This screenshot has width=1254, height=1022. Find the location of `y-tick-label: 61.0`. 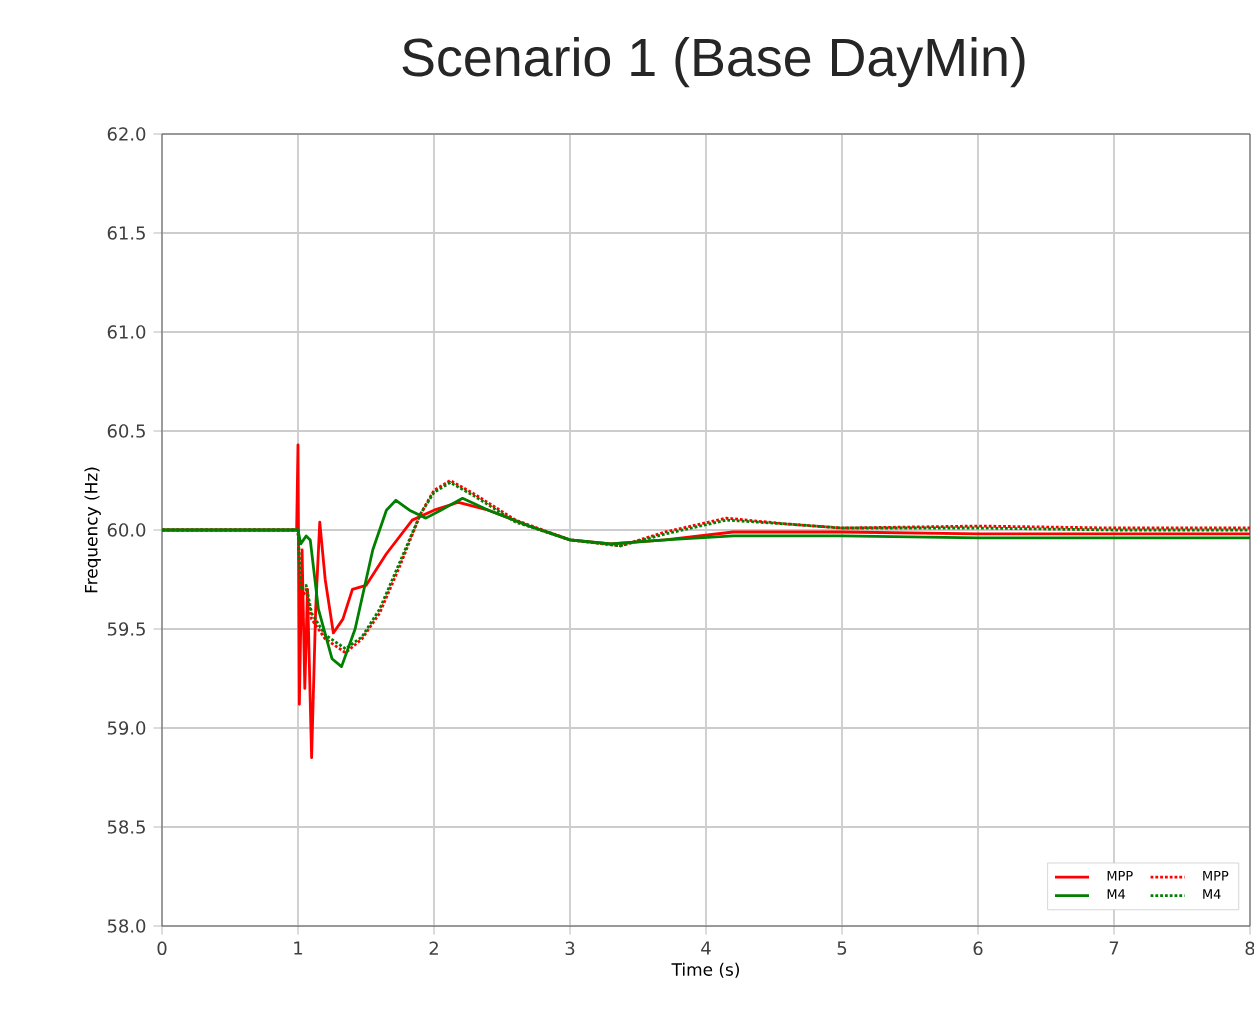

y-tick-label: 61.0 is located at coordinates (126, 332).